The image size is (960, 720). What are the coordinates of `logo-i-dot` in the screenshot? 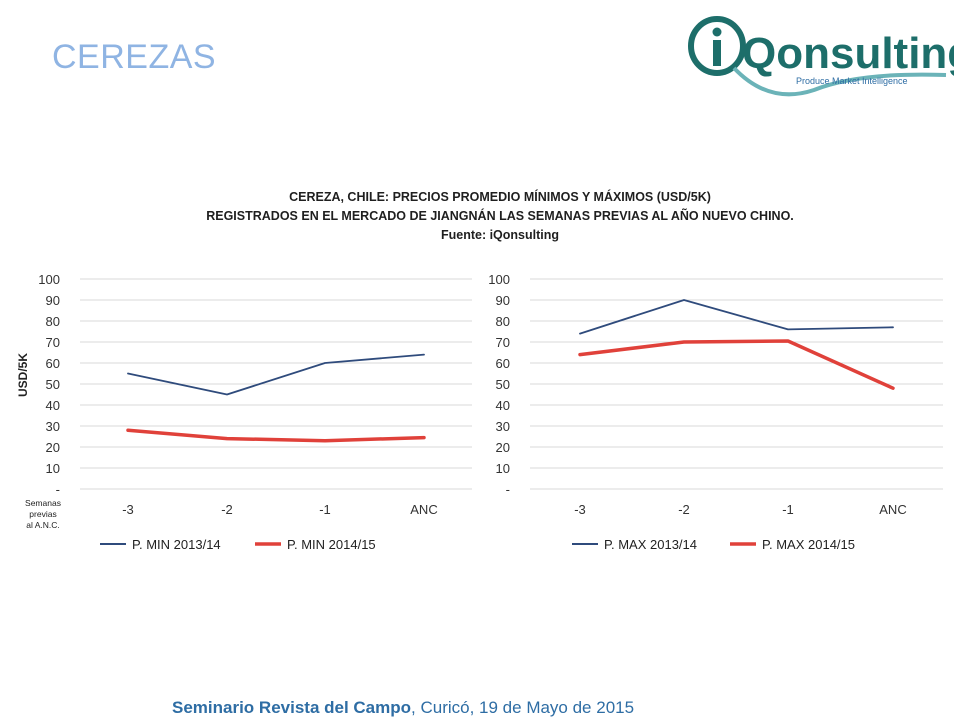 It's located at (717, 32).